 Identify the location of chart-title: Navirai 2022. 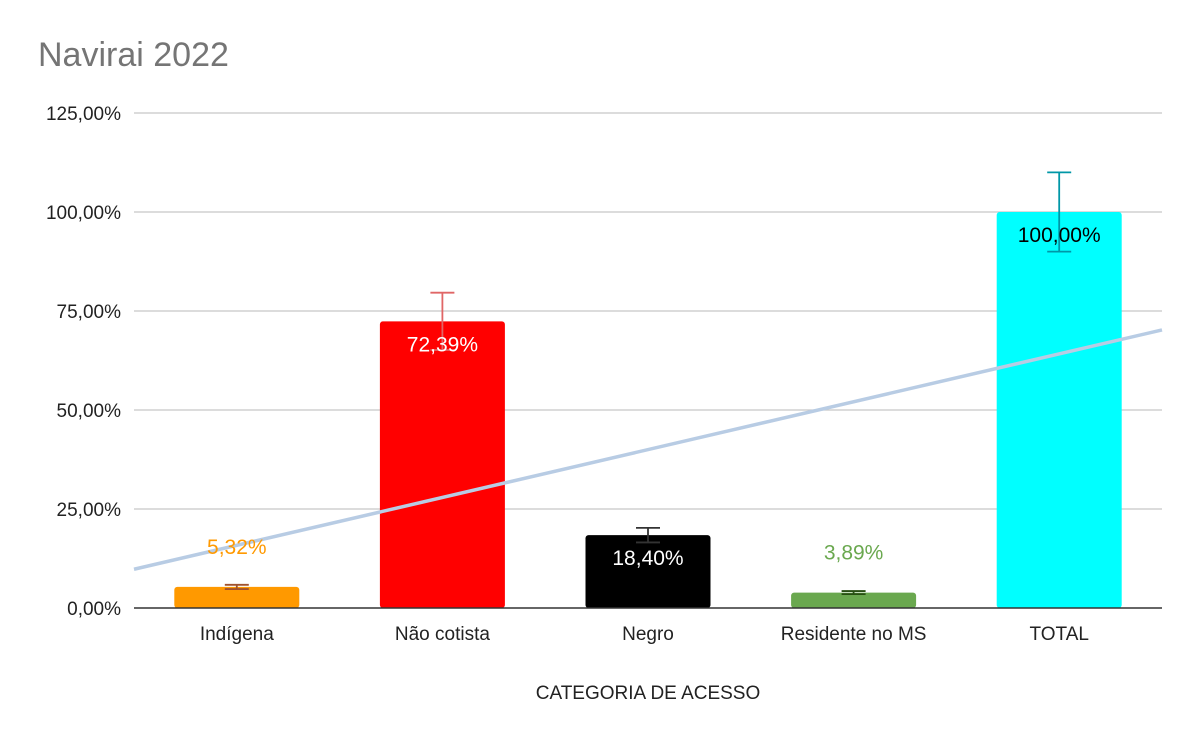
(133, 55).